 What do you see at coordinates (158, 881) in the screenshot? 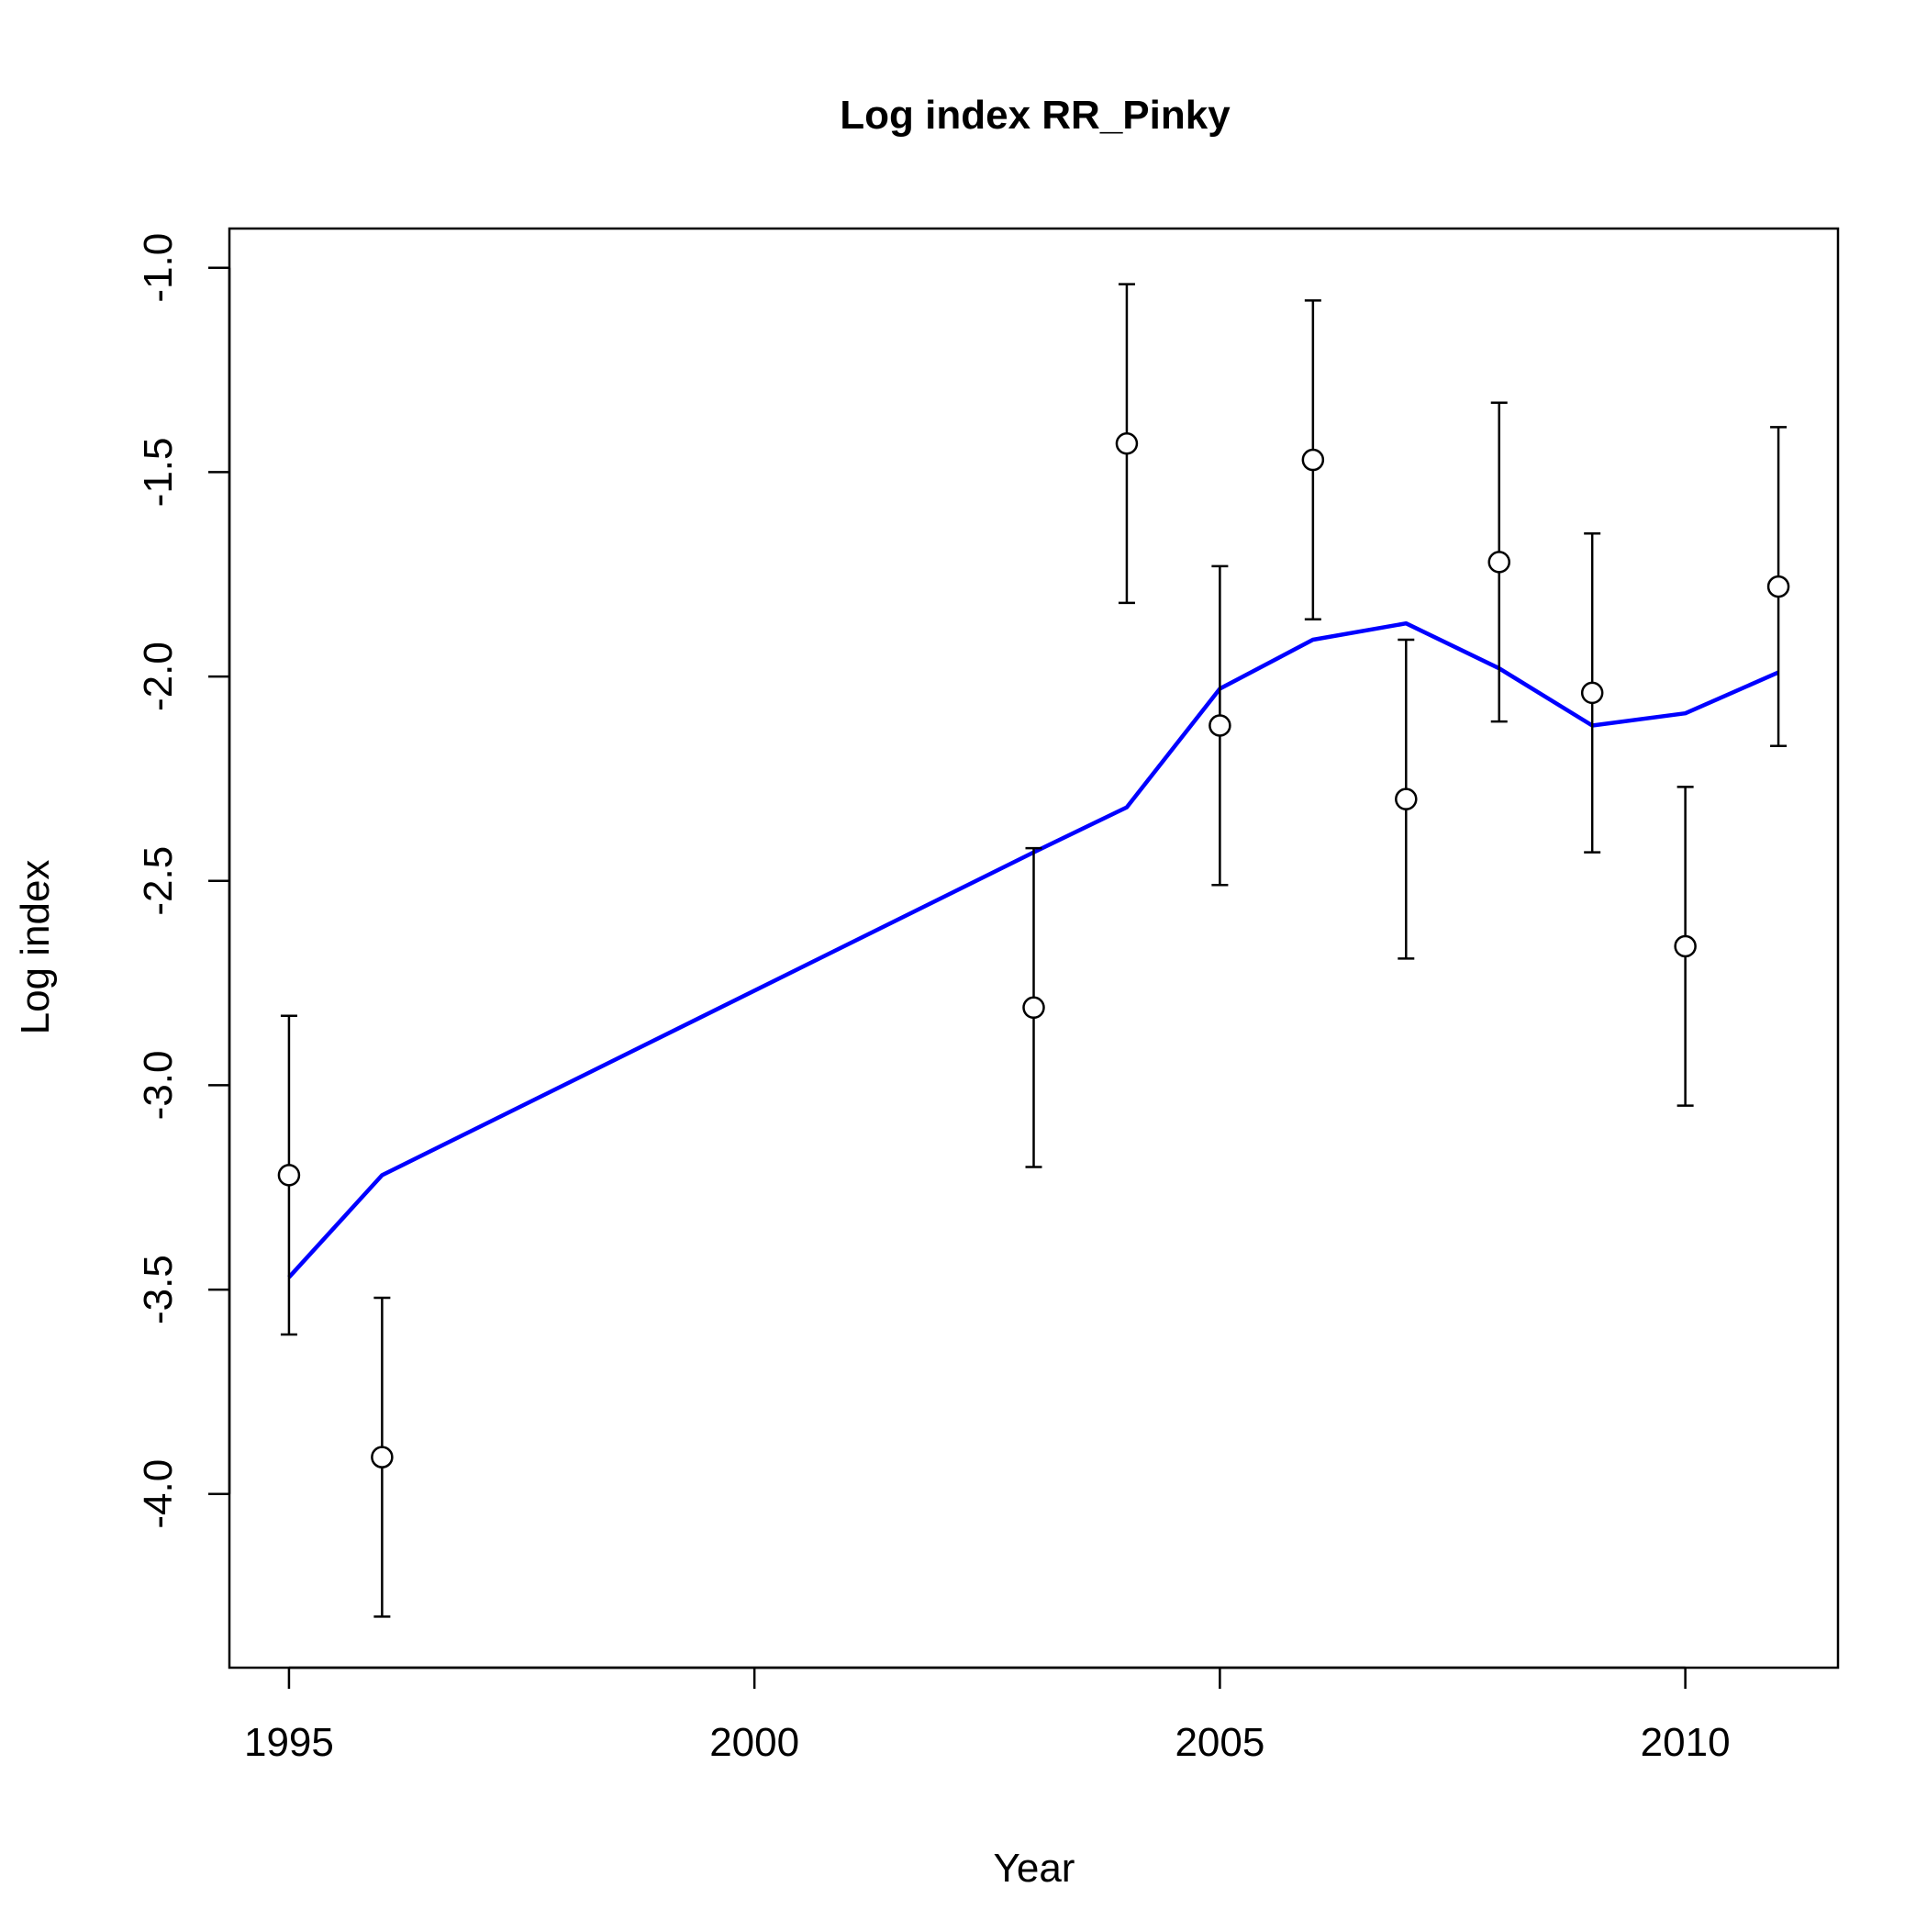
I see `y-tick-label: -2.5` at bounding box center [158, 881].